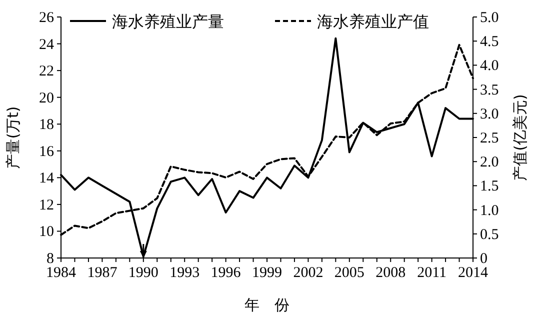  What do you see at coordinates (46, 205) in the screenshot?
I see `y-tick-label: 12` at bounding box center [46, 205].